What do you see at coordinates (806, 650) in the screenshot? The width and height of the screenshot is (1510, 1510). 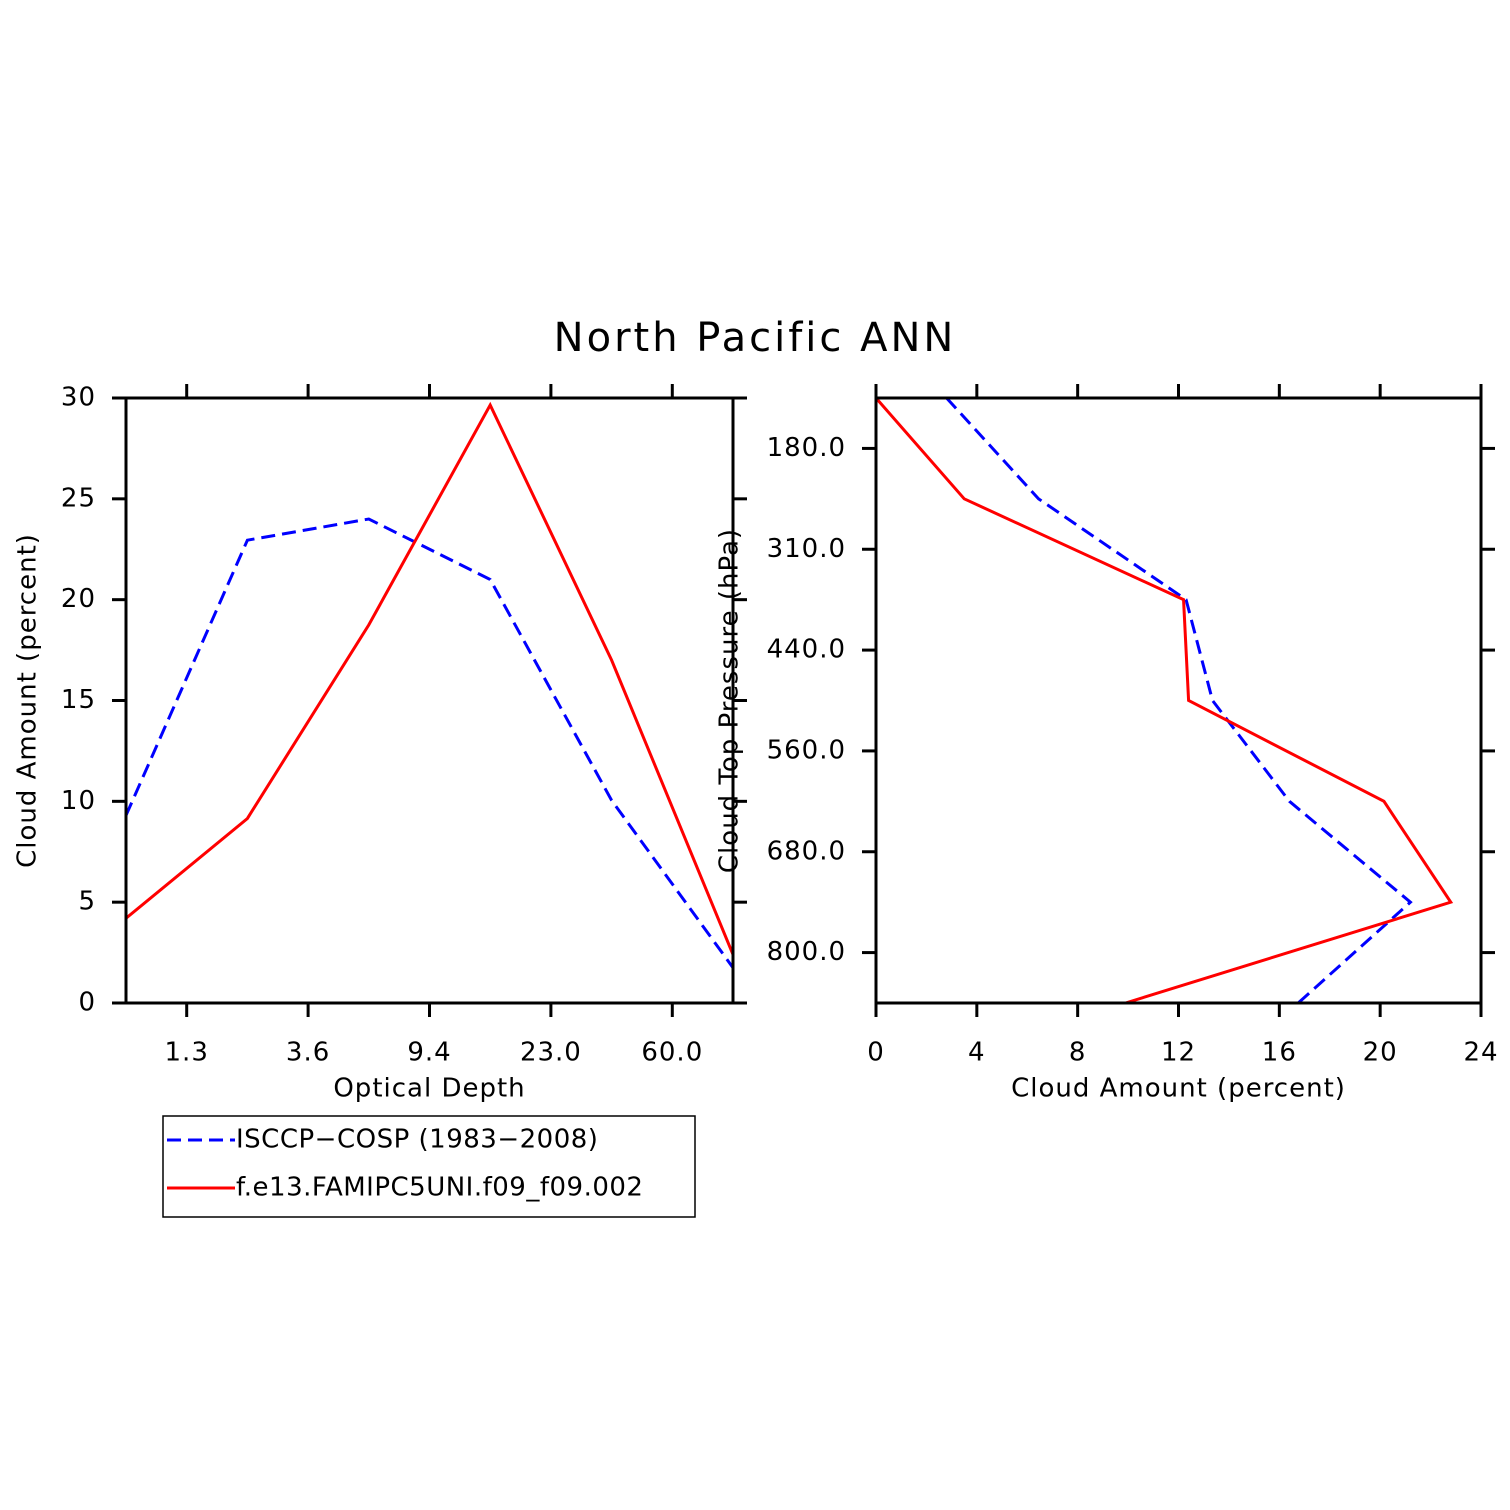 I see `y-tick-label: 440.0` at bounding box center [806, 650].